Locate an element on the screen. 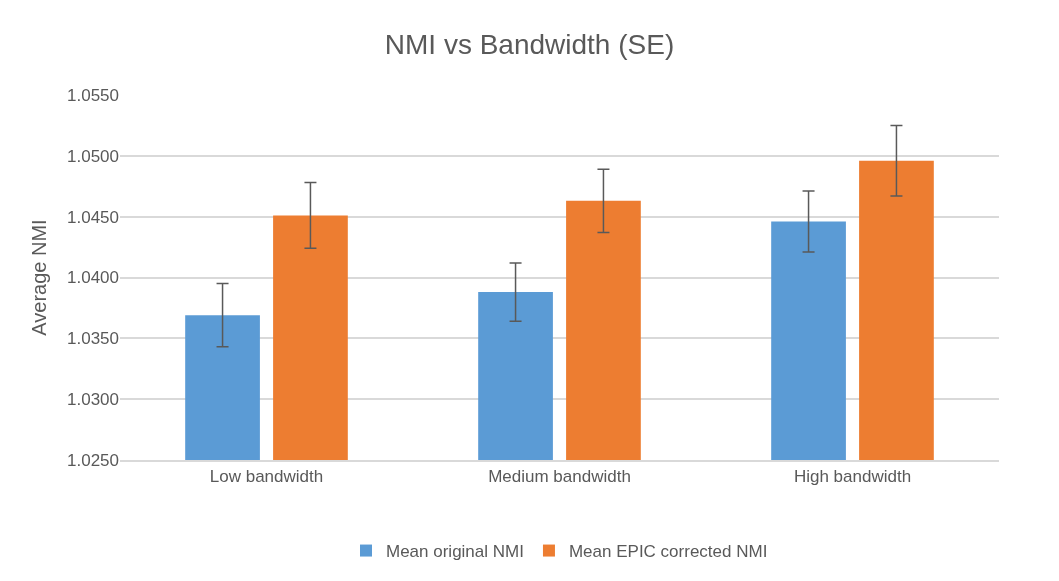 The image size is (1059, 581). y-tick-label: 1.0250 is located at coordinates (93, 460).